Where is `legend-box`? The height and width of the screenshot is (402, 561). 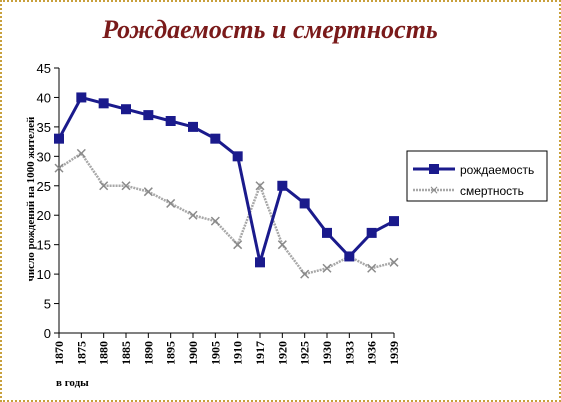
legend-box is located at coordinates (477, 176).